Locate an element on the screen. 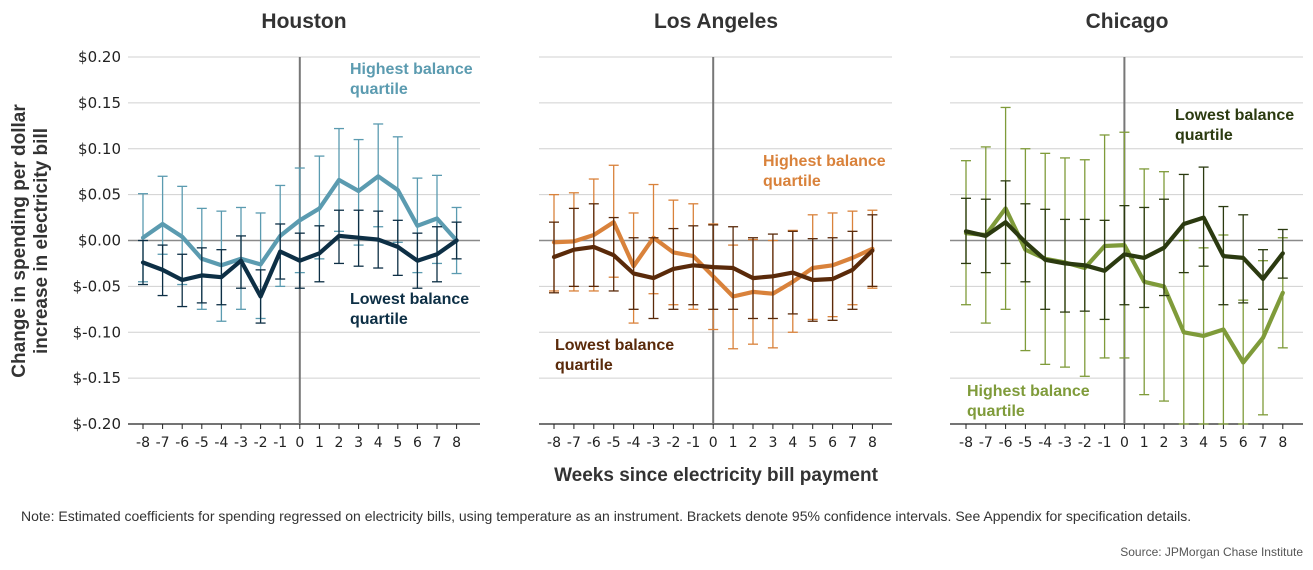 The height and width of the screenshot is (570, 1313). y-tick-label: $0.05 is located at coordinates (99, 195).